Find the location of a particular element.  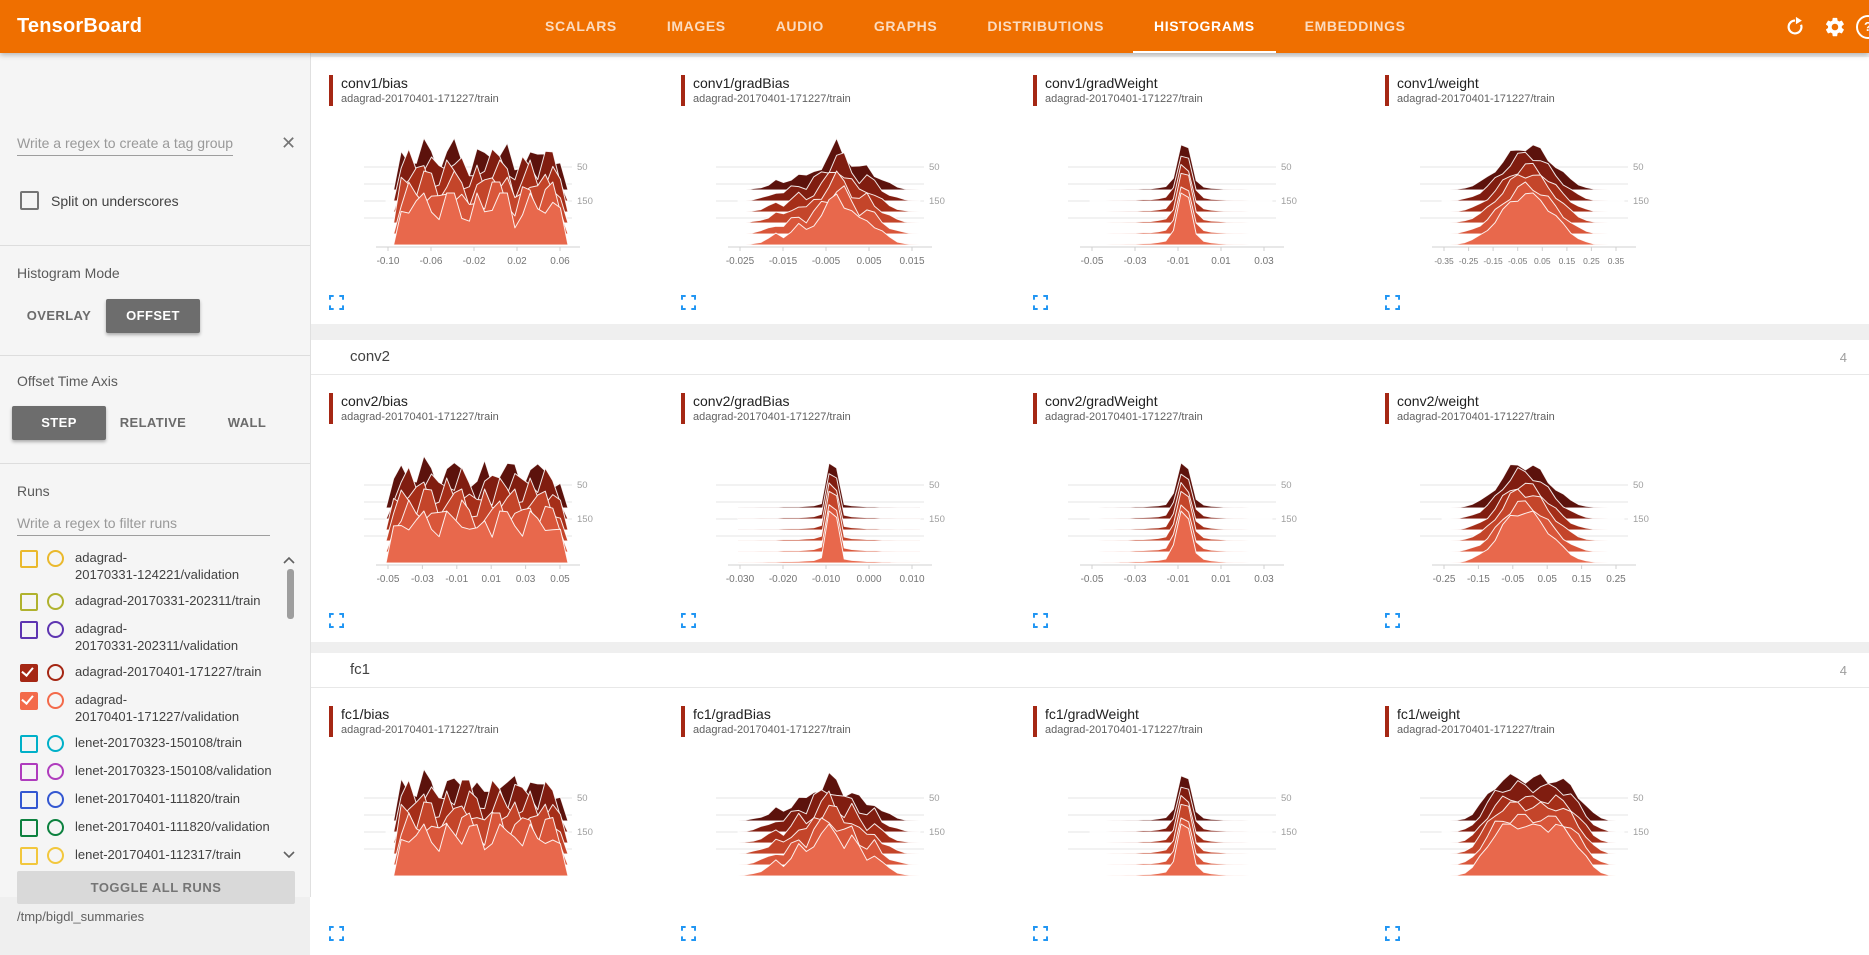

tab-images: IMAGES is located at coordinates (696, 26).